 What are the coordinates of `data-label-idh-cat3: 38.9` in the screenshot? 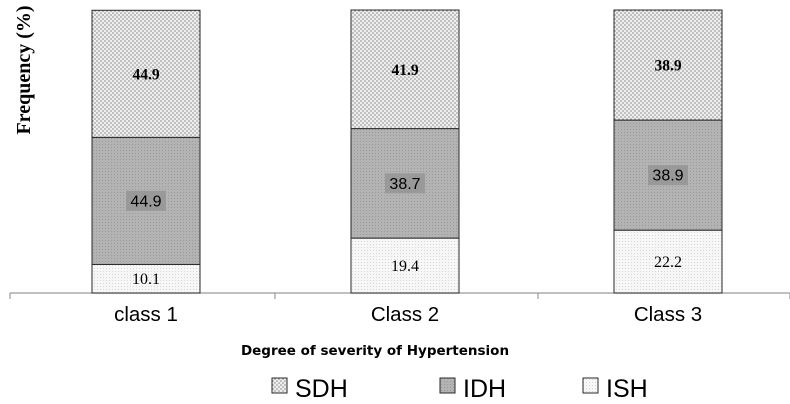 It's located at (667, 176).